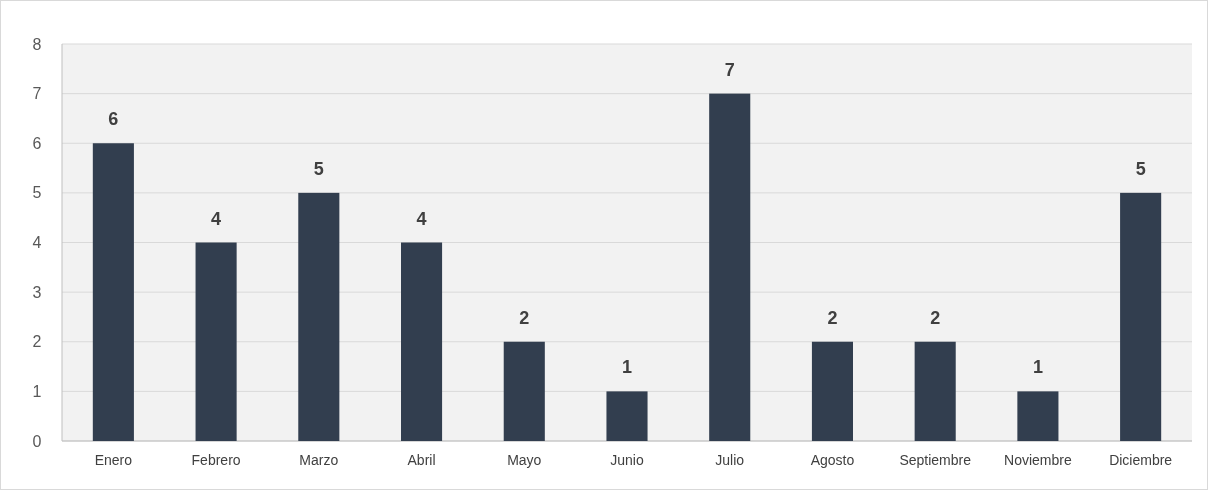 This screenshot has height=490, width=1208. What do you see at coordinates (37, 342) in the screenshot?
I see `y-tick-label: 2` at bounding box center [37, 342].